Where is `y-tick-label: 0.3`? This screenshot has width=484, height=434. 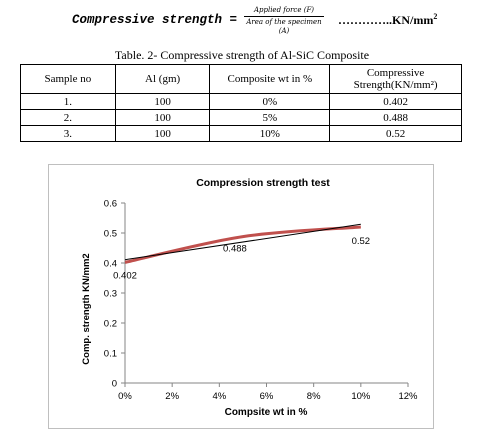 y-tick-label: 0.3 is located at coordinates (110, 294).